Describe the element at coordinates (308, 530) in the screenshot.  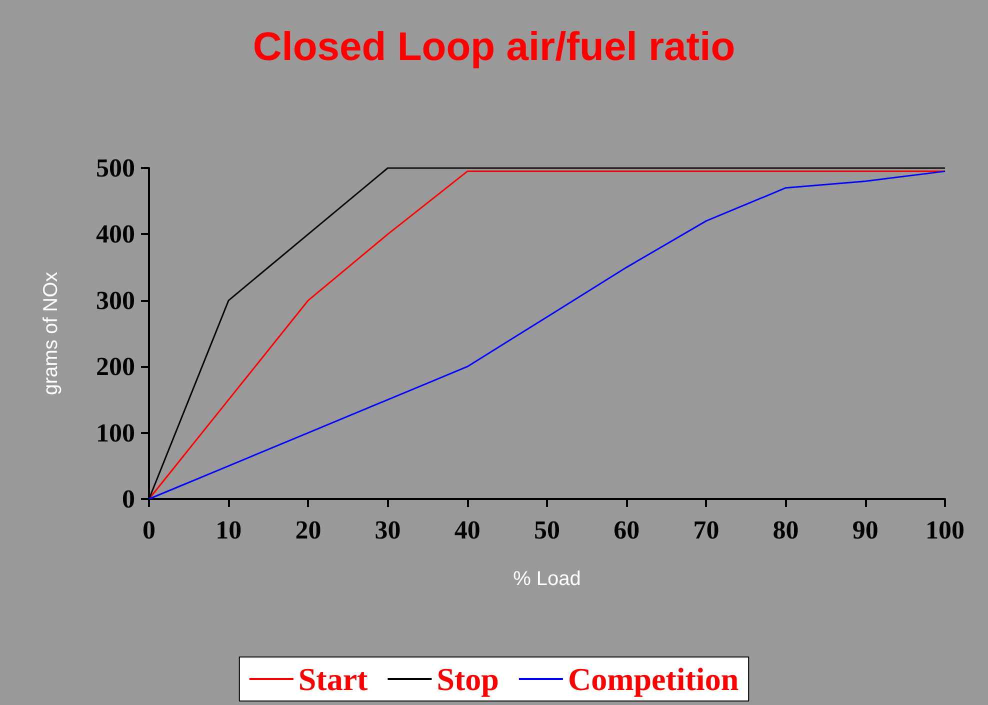
I see `x-tick-label: 20` at that location.